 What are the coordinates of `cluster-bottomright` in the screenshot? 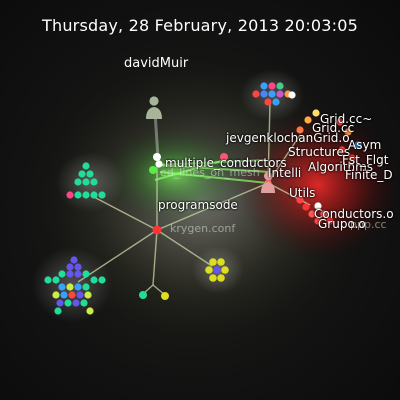 It's located at (217, 270).